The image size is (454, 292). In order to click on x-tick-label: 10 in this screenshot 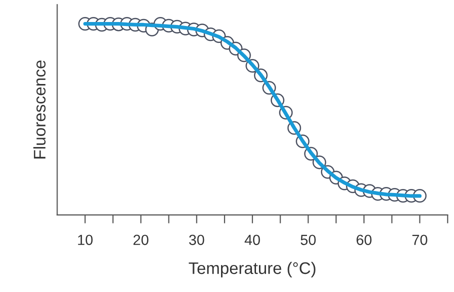, I will do `click(85, 240)`.